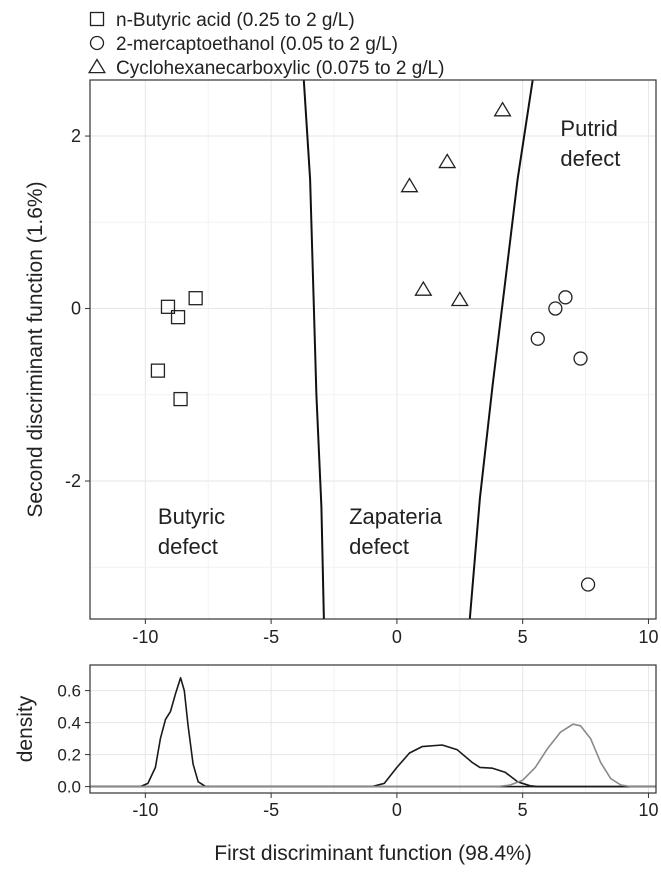  I want to click on legend-marker-triangle, so click(97, 66).